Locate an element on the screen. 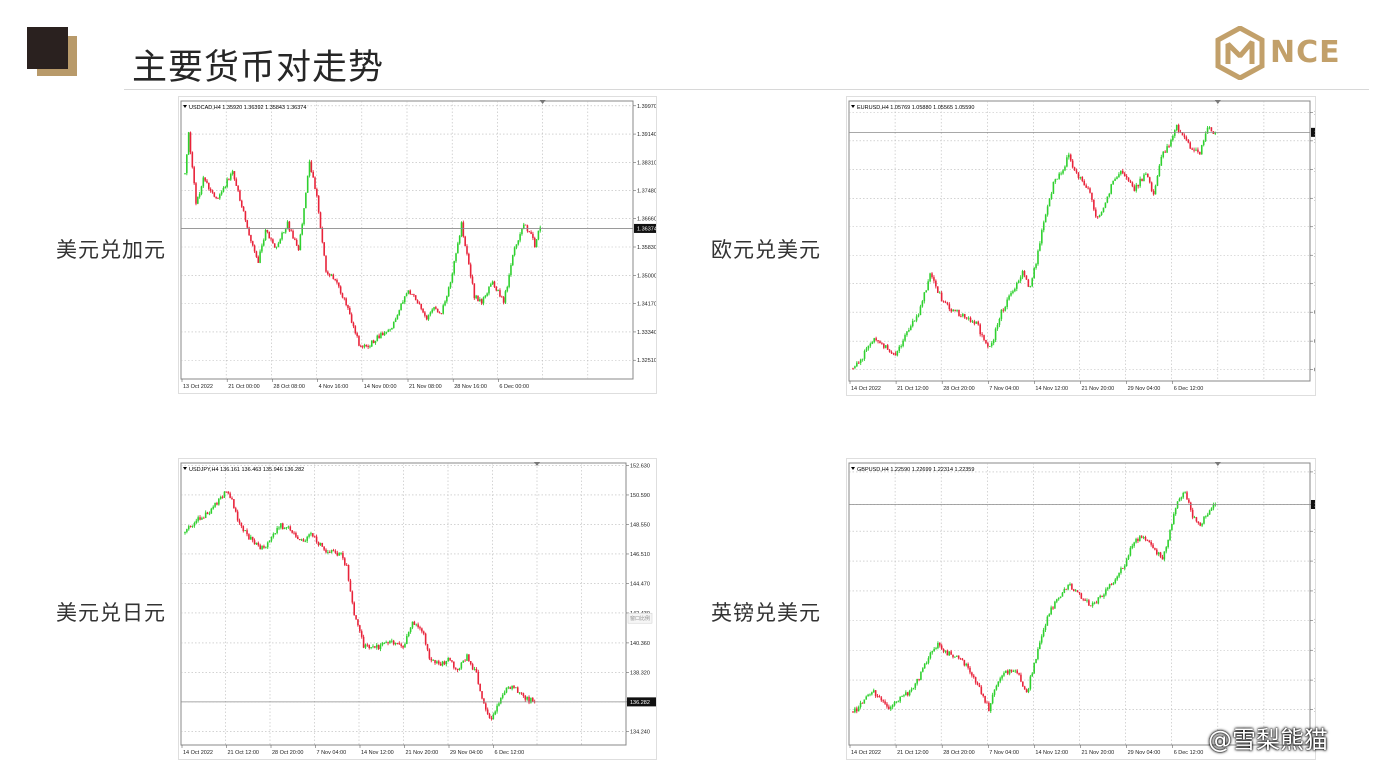 The width and height of the screenshot is (1394, 783). header-dropdown-icon is located at coordinates (185, 106).